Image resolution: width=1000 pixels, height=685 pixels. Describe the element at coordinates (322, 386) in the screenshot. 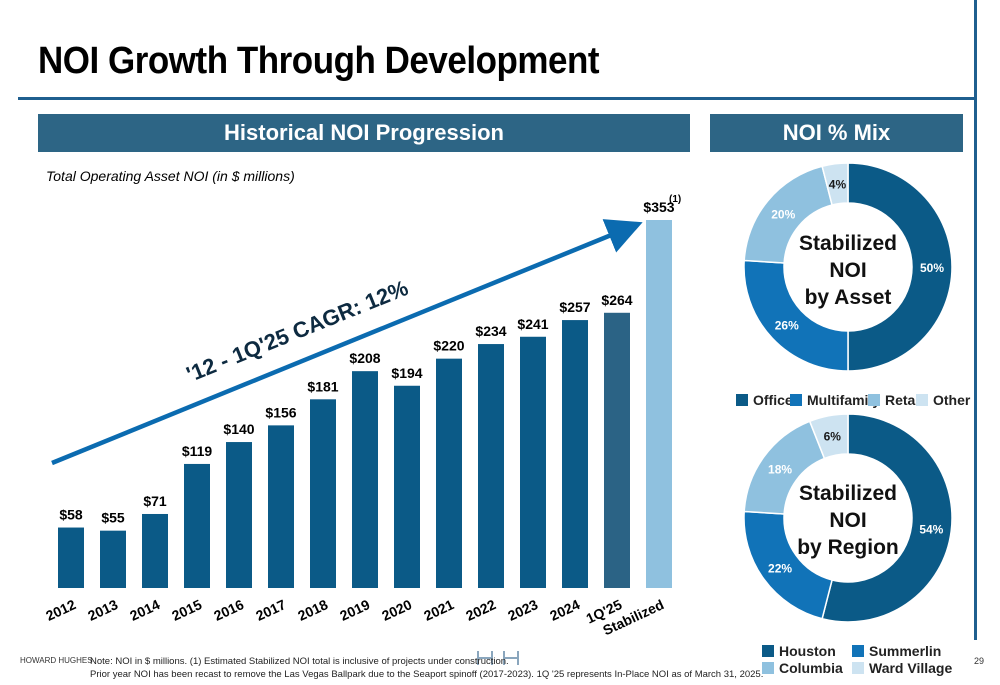

I see `bar-value-label: $181` at that location.